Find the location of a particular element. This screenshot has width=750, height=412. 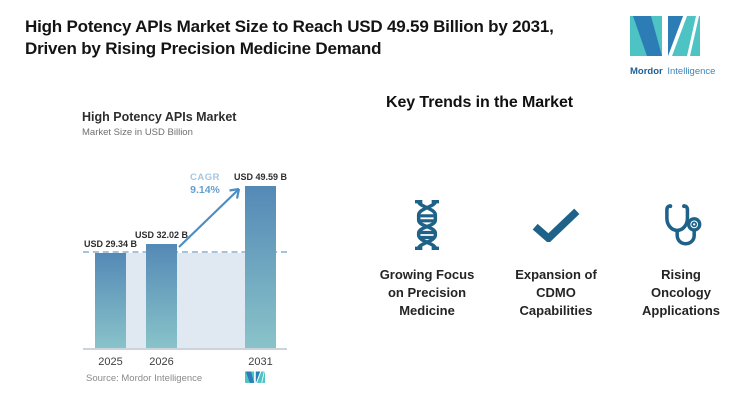

bar-2026 is located at coordinates (161, 297).